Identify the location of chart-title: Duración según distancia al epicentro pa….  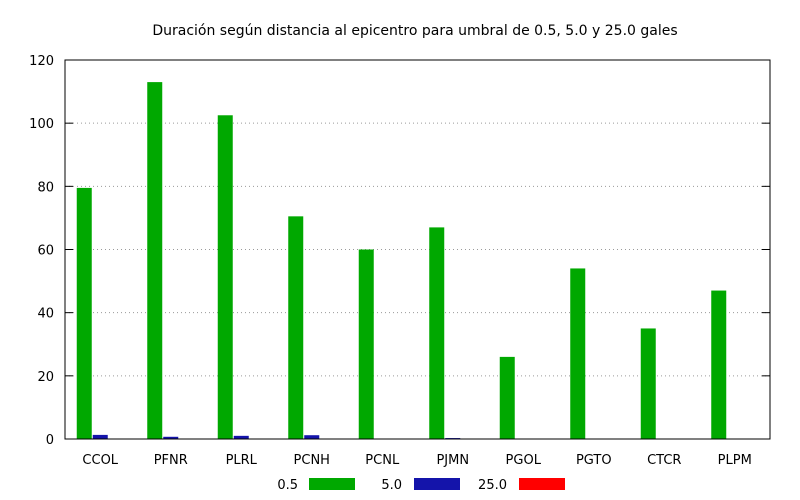
(414, 31).